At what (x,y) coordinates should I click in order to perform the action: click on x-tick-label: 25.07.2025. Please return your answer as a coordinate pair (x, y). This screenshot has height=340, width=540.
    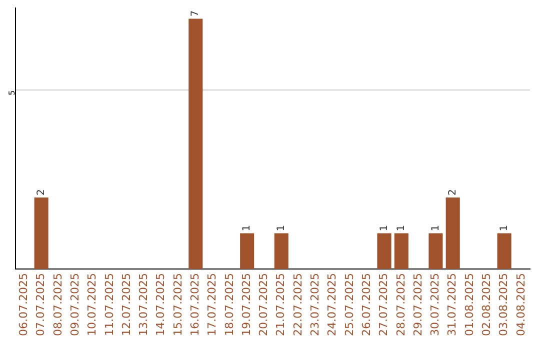
    Looking at the image, I should click on (349, 304).